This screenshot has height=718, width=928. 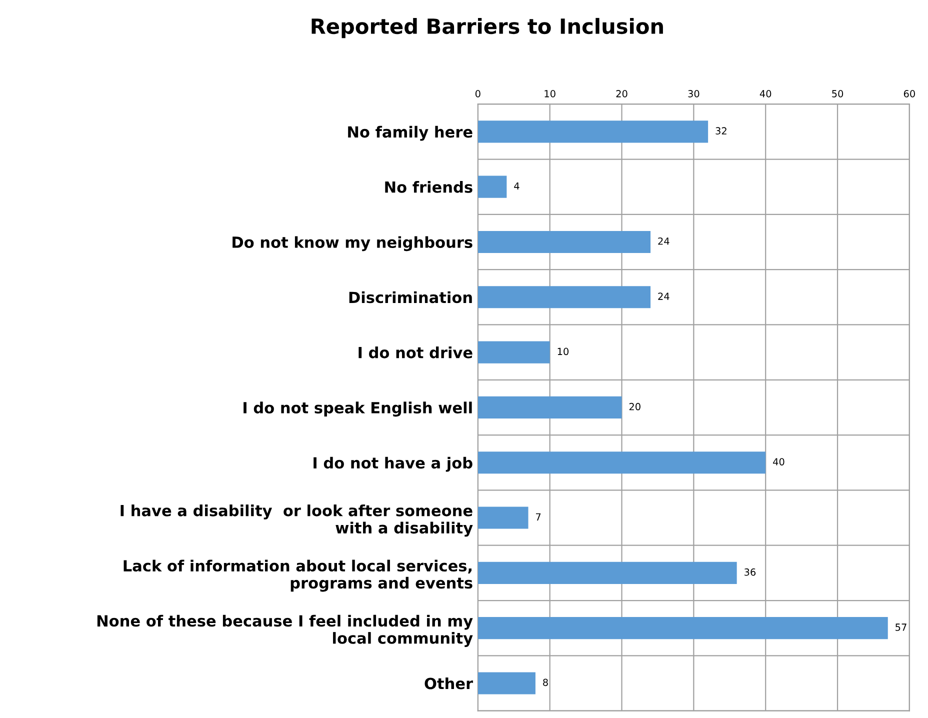 I want to click on data-label: 20, so click(x=634, y=406).